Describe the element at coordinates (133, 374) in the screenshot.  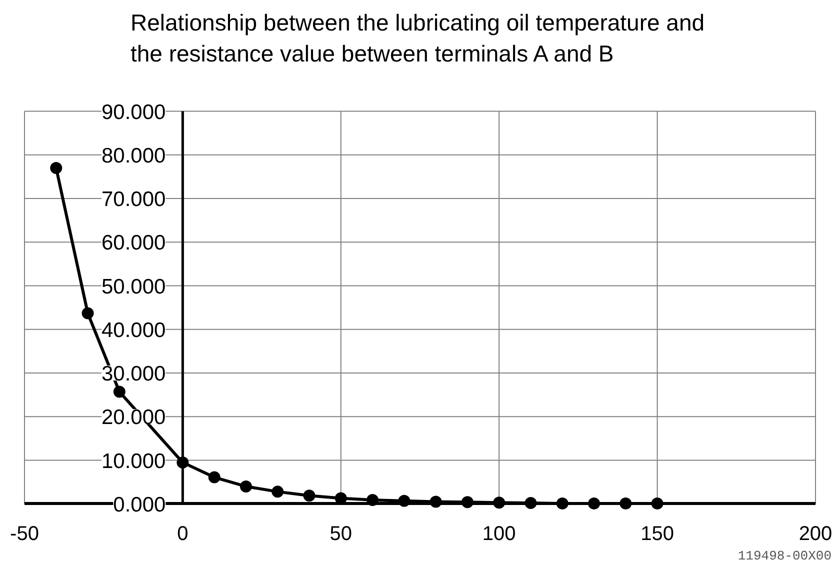
I see `y-tick-label: 30.000` at that location.